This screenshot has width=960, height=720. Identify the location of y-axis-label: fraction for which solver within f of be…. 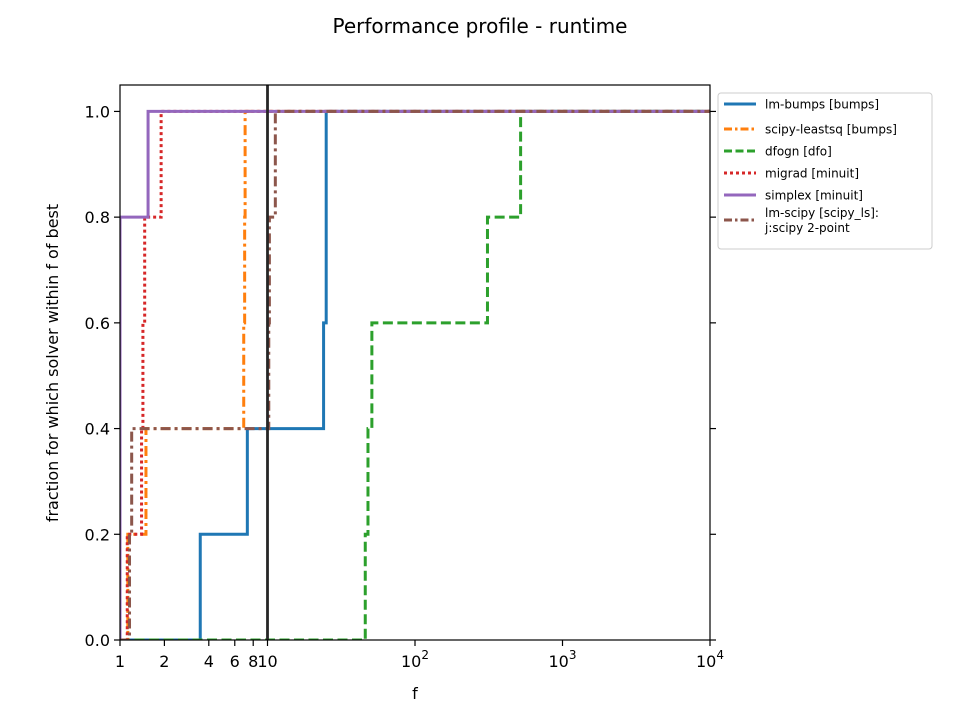
(52, 363).